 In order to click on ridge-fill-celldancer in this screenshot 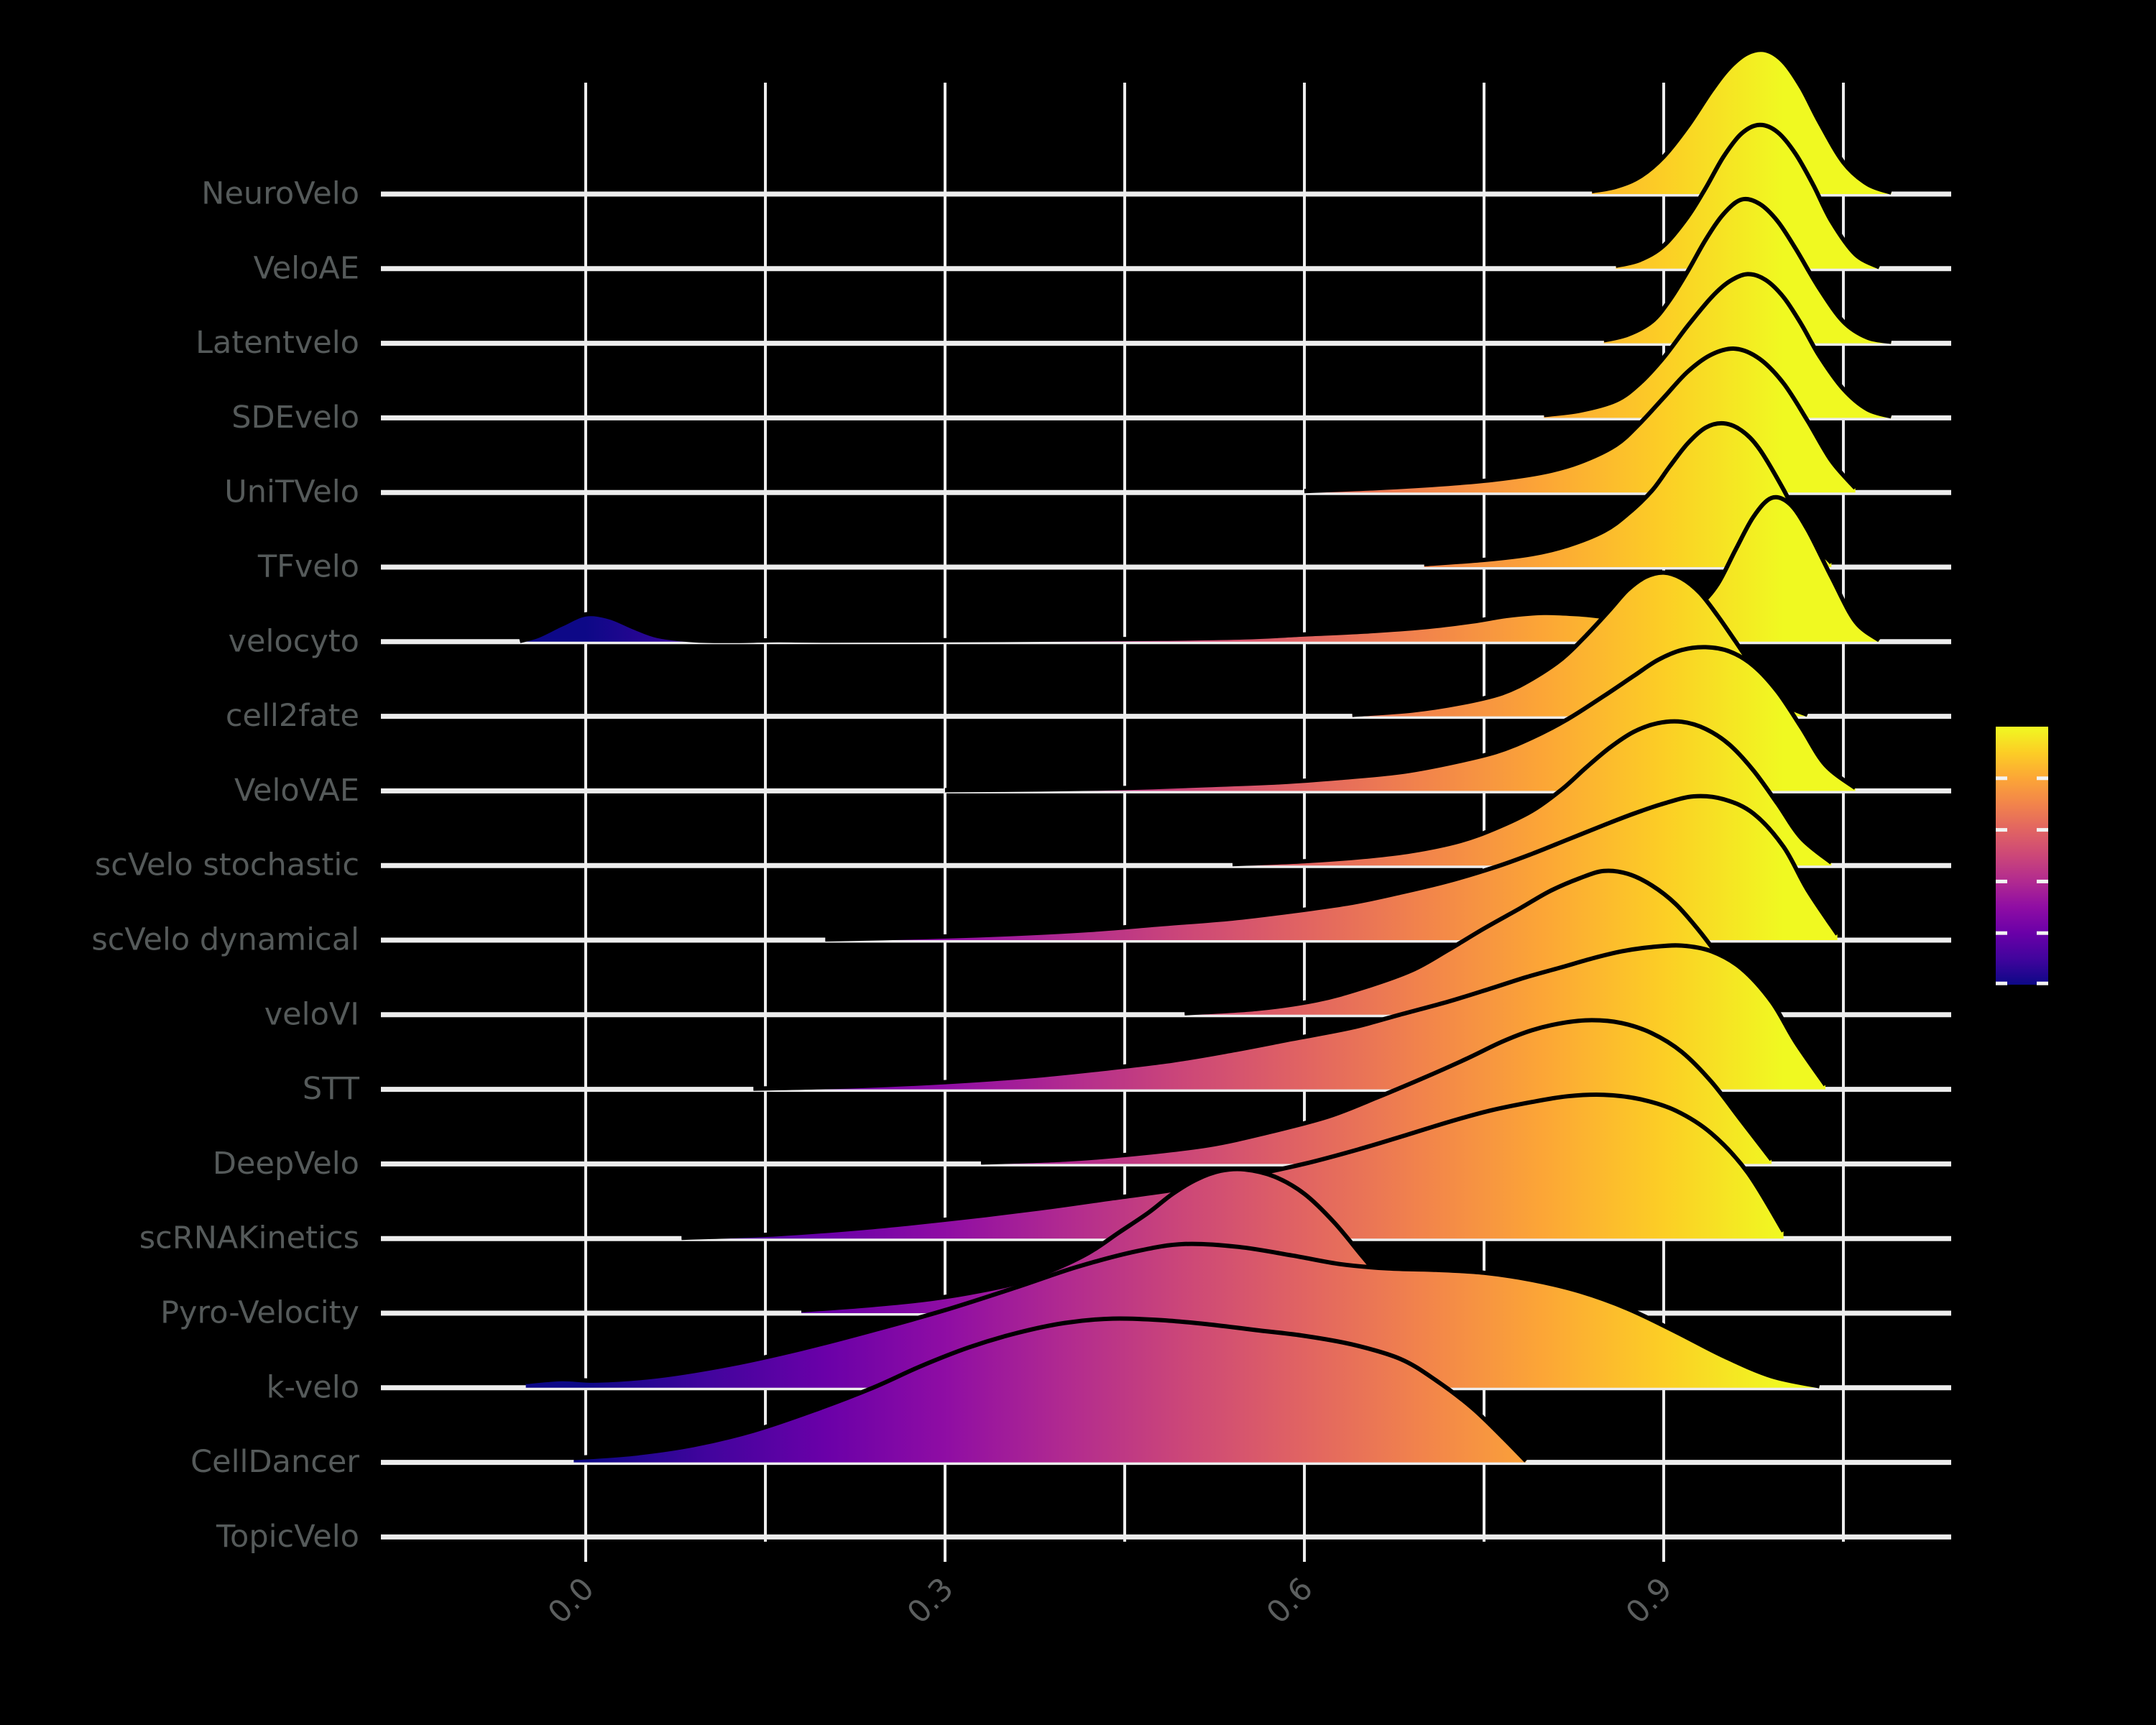, I will do `click(1049, 1390)`.